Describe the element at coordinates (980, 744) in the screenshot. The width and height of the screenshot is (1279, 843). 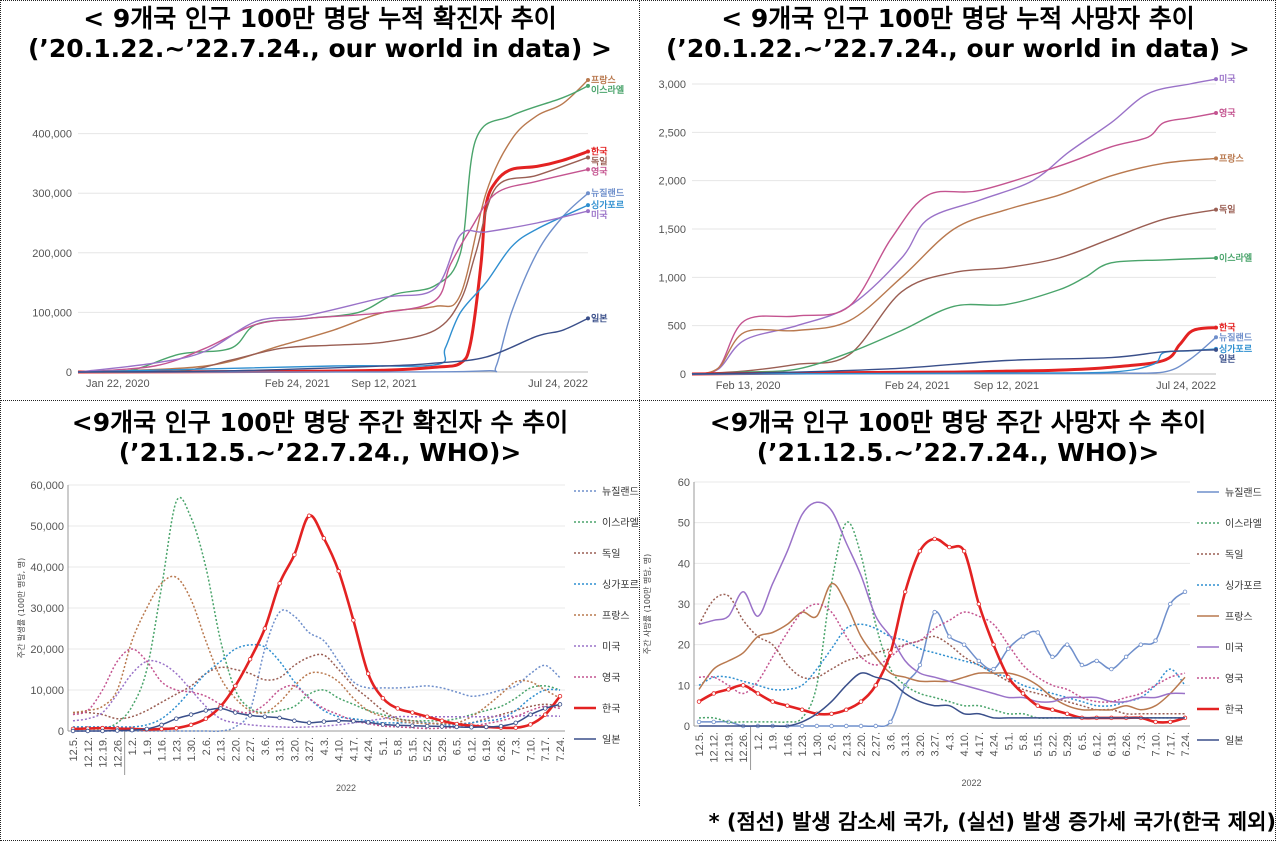
I see `c4-x-tick: 4.17.` at that location.